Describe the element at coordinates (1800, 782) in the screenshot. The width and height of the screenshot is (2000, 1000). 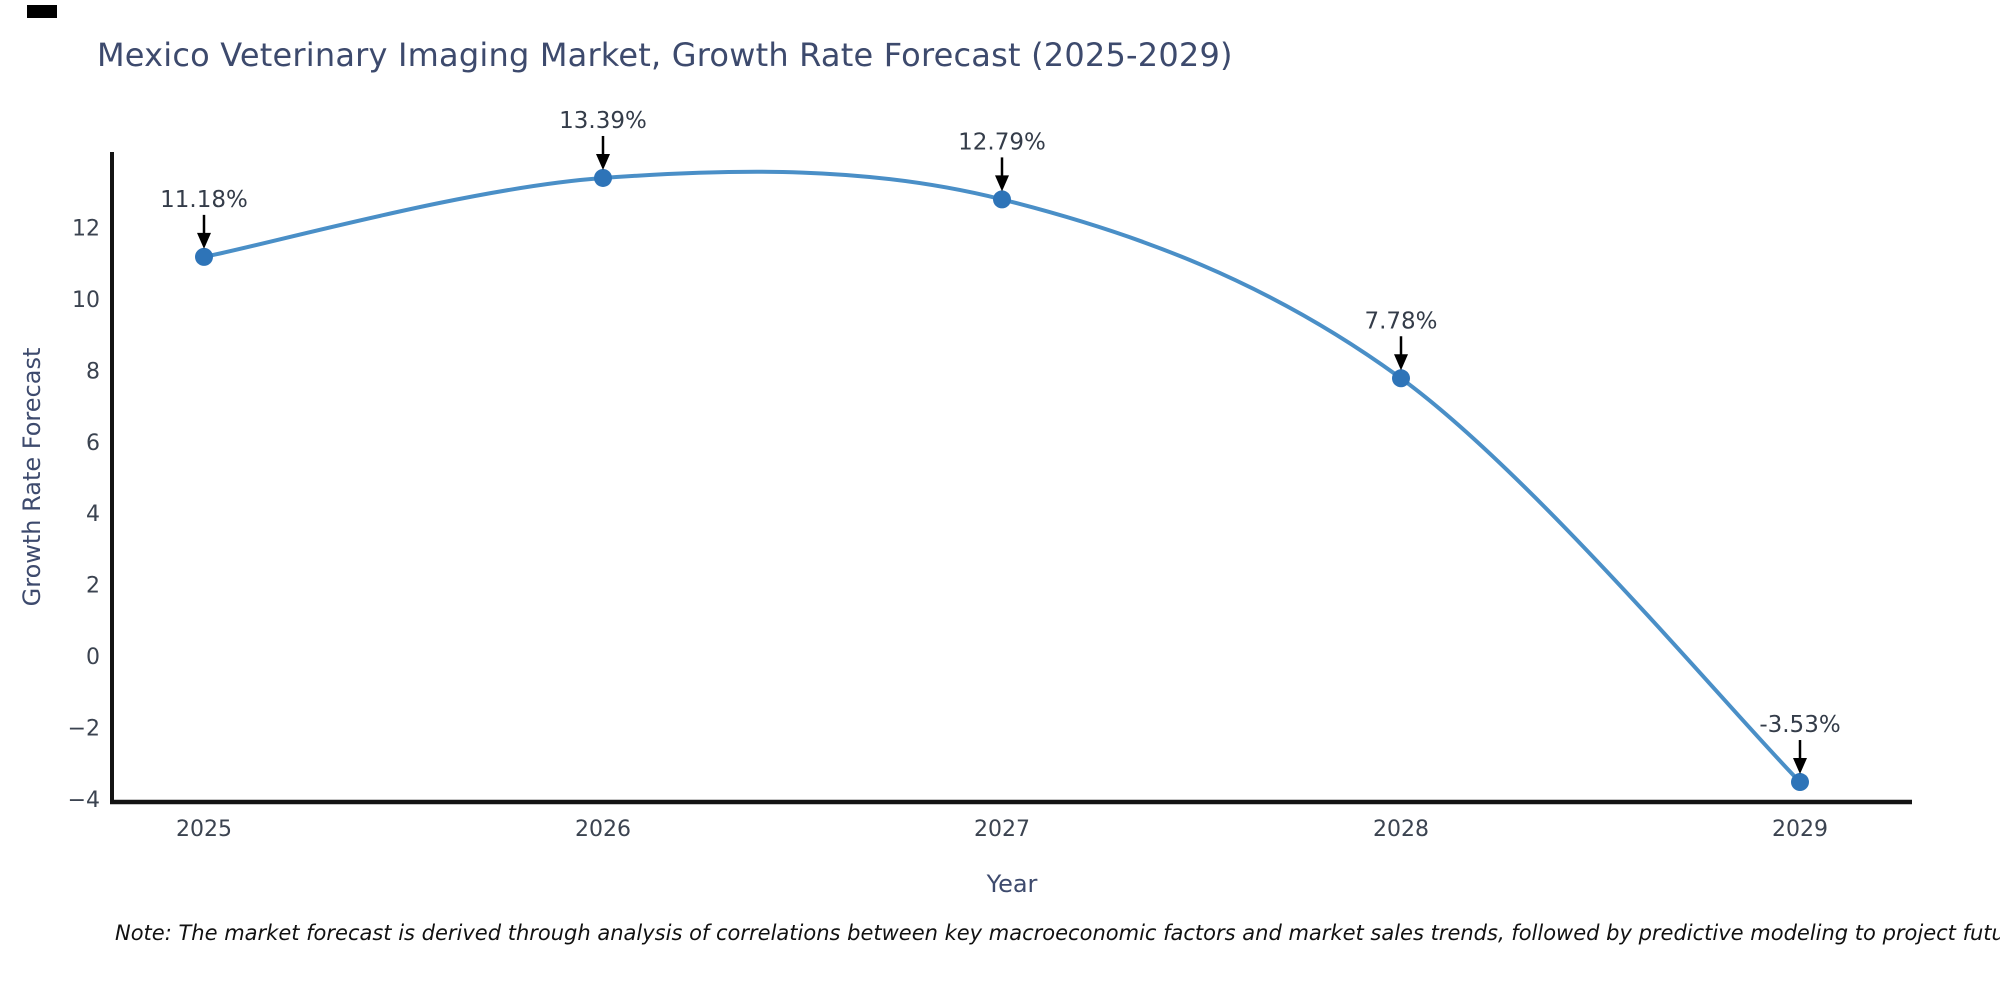
I see `data-point-2029` at that location.